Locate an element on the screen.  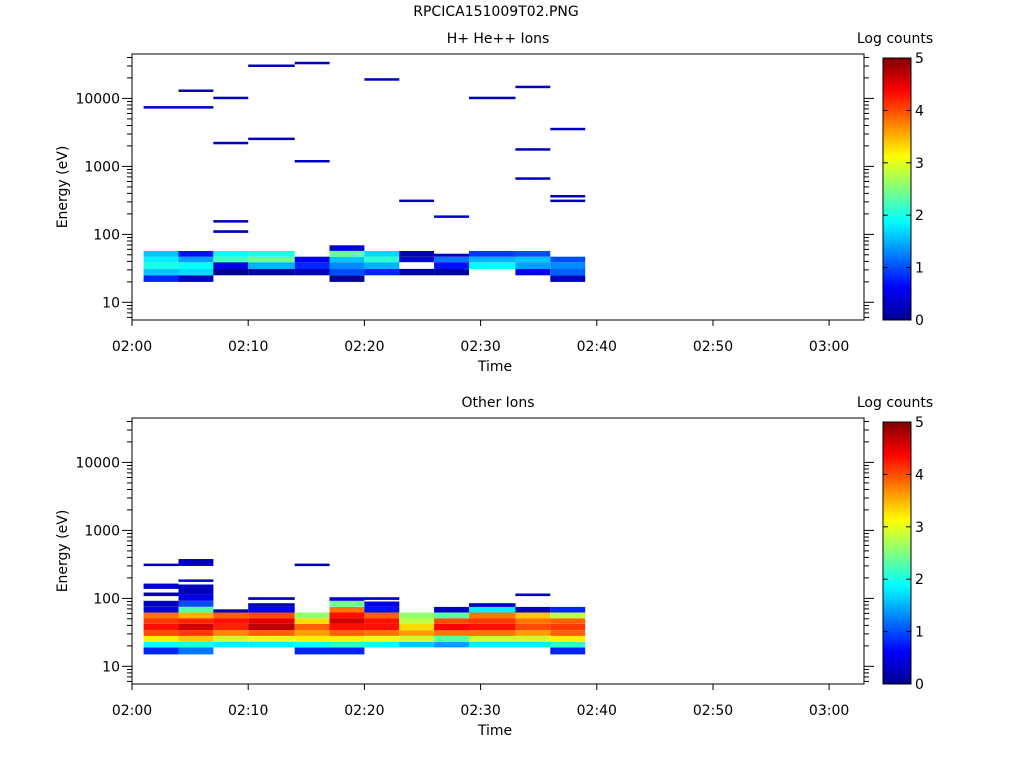
y-tick-label: 1000 is located at coordinates (102, 531).